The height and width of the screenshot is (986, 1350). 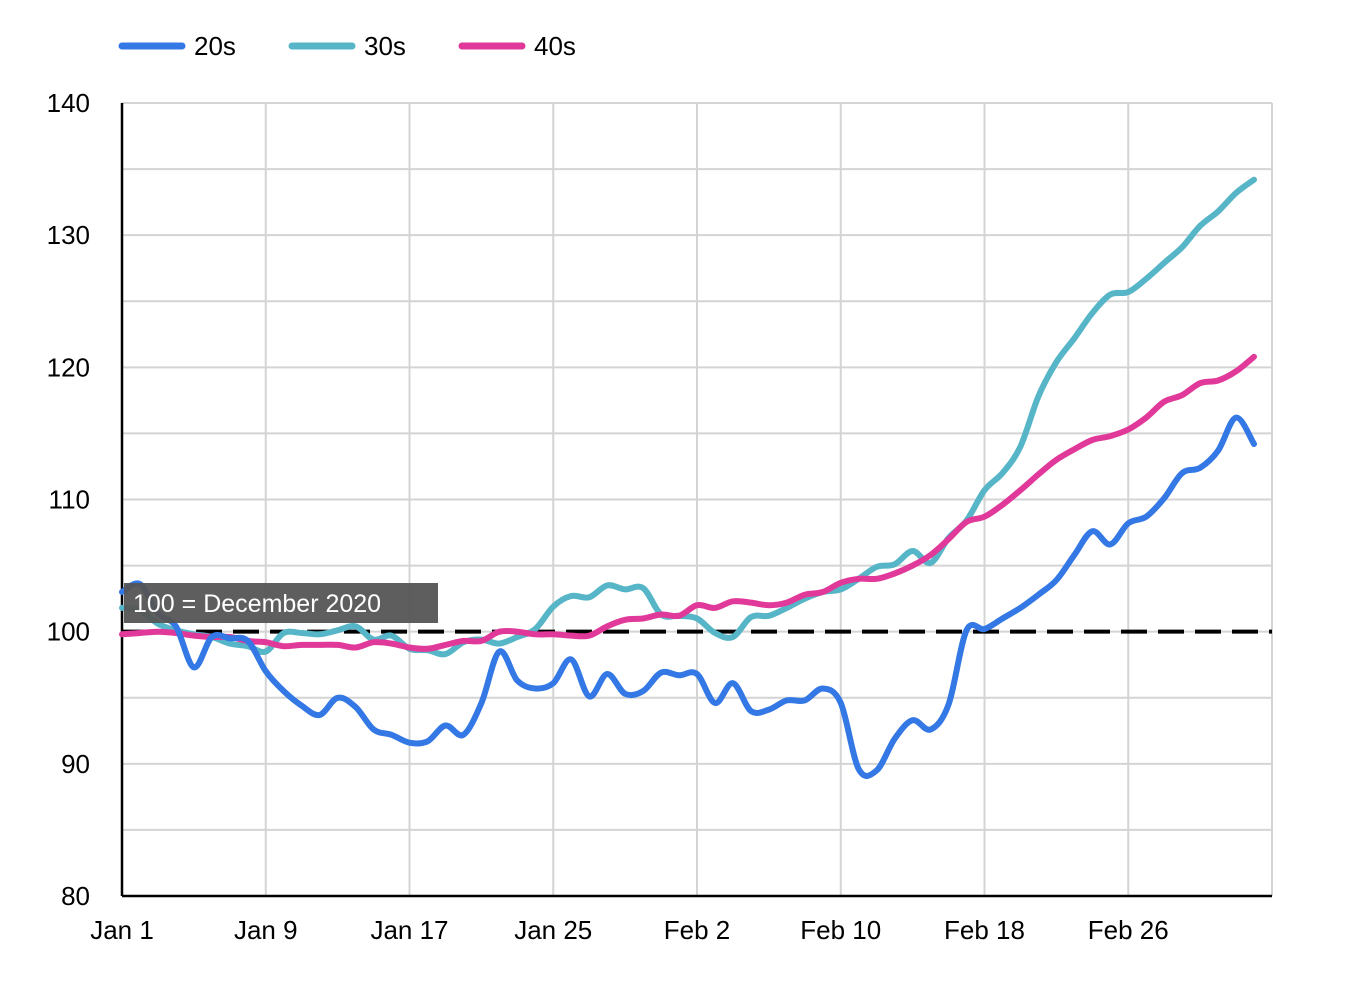 I want to click on x-tick-label: Jan 17, so click(x=409, y=930).